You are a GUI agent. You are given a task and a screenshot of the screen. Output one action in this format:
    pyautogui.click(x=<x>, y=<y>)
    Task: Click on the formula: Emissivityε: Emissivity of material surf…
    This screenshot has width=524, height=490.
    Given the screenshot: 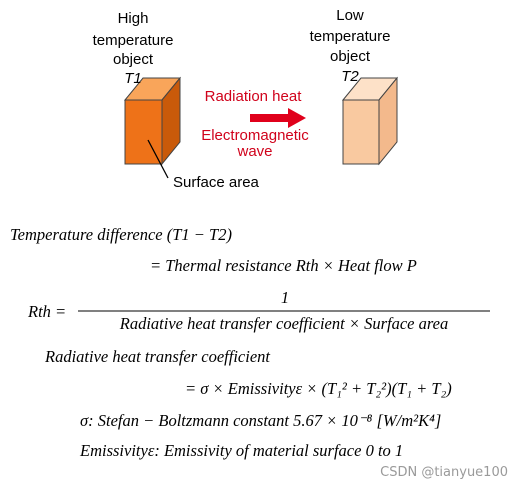 What is the action you would take?
    pyautogui.click(x=241, y=450)
    